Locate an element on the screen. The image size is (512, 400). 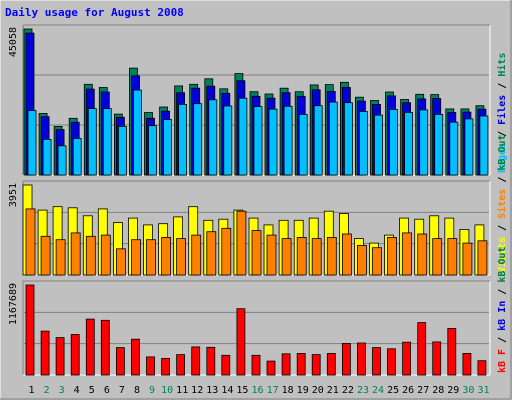
day-label: 27 is located at coordinates (423, 390).